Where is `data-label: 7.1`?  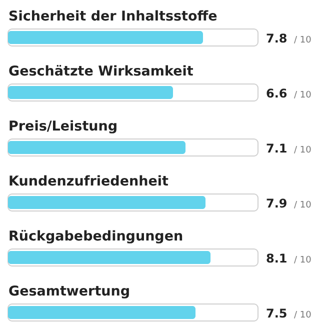
data-label: 7.1 is located at coordinates (277, 149).